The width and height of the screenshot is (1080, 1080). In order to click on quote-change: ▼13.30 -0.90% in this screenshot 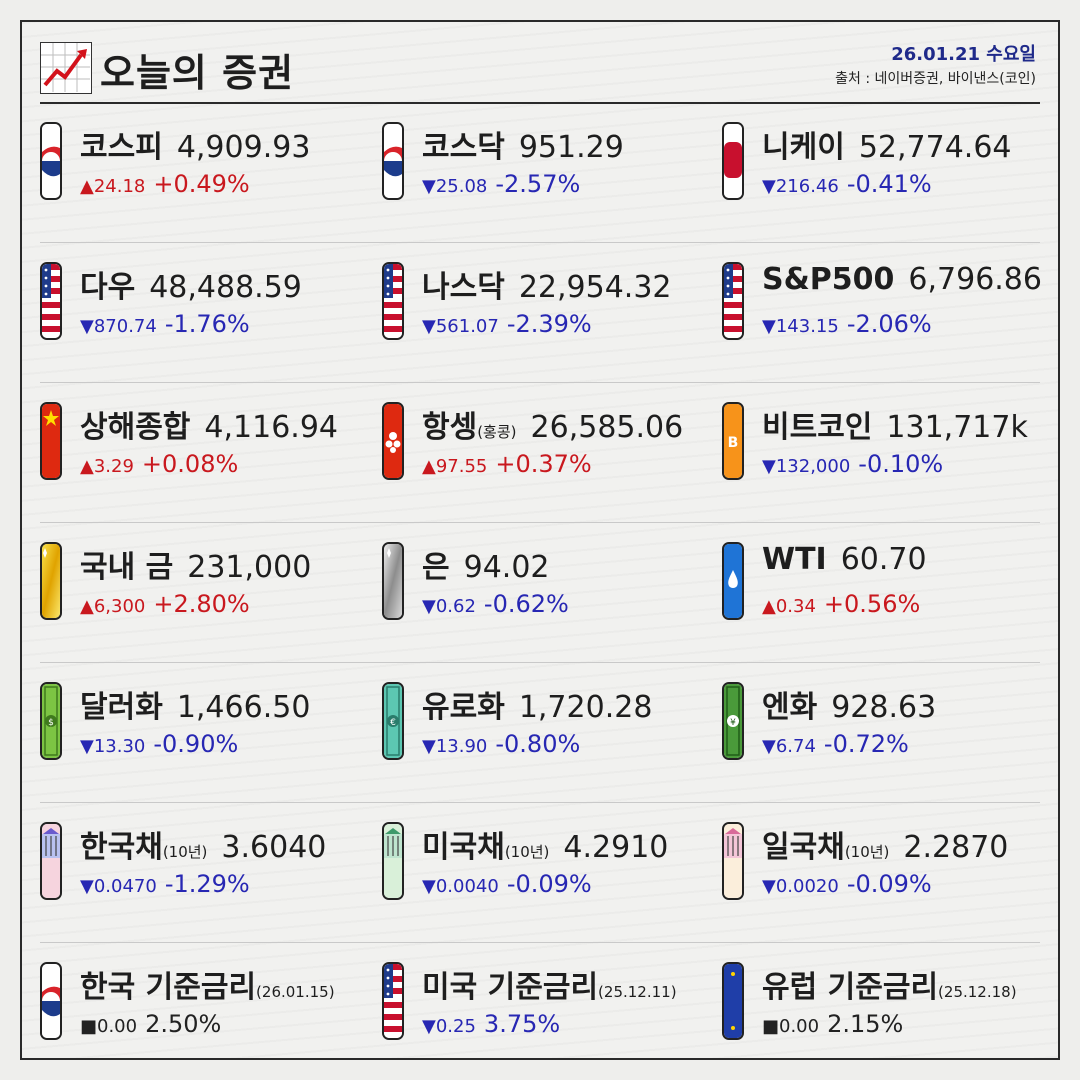, I will do `click(159, 744)`.